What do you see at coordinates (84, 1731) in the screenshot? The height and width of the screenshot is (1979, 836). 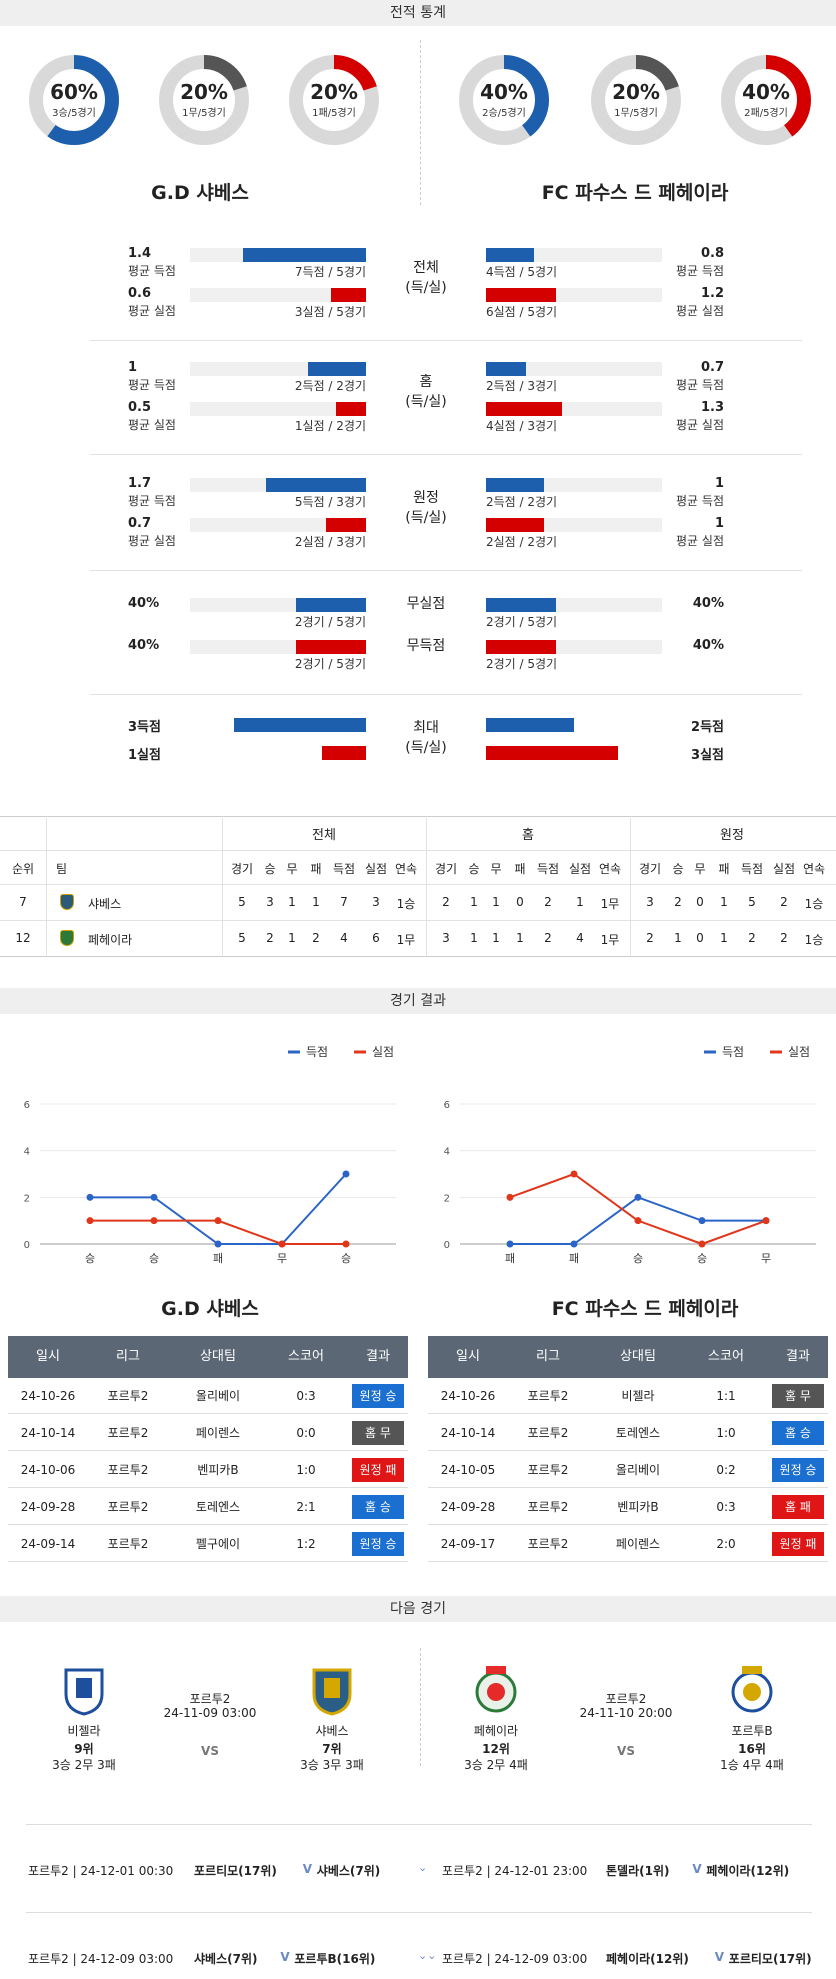 I see `next-left-team: 비젤라` at bounding box center [84, 1731].